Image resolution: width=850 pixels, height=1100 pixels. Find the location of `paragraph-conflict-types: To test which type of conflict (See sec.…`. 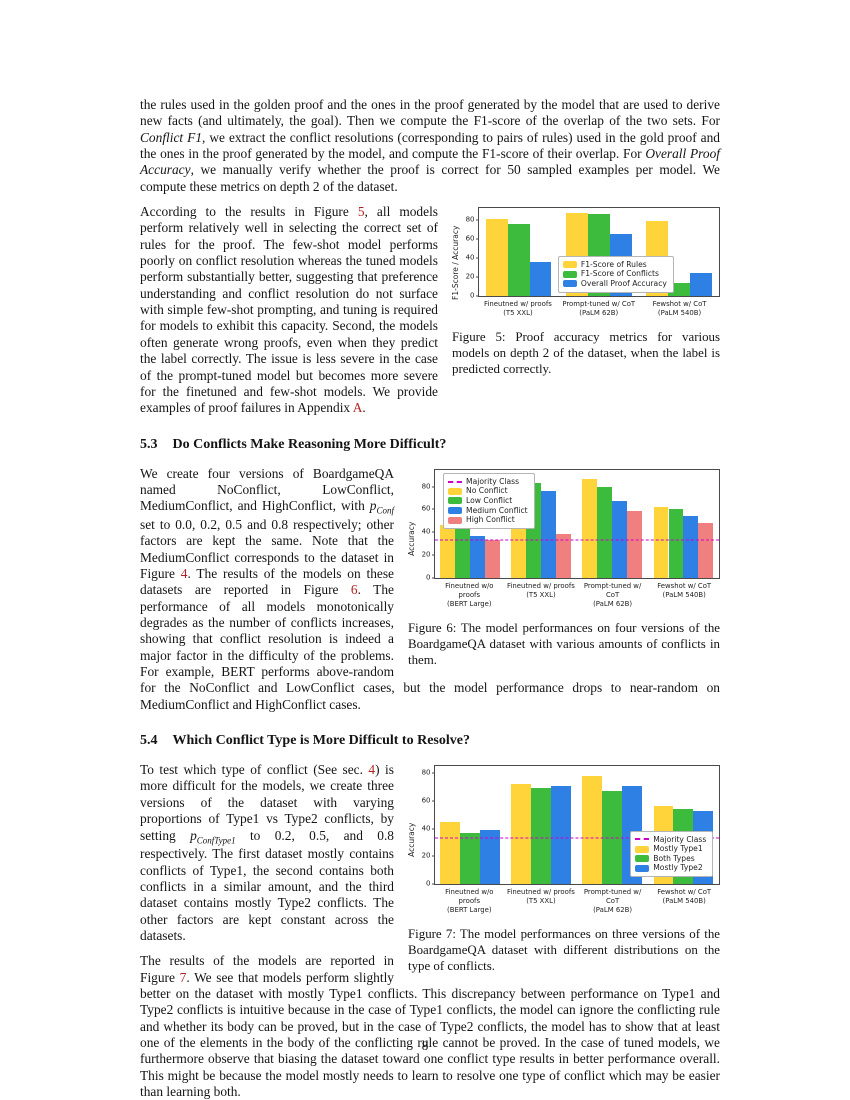

paragraph-conflict-types: To test which type of conflict (See sec.… is located at coordinates (430, 853).